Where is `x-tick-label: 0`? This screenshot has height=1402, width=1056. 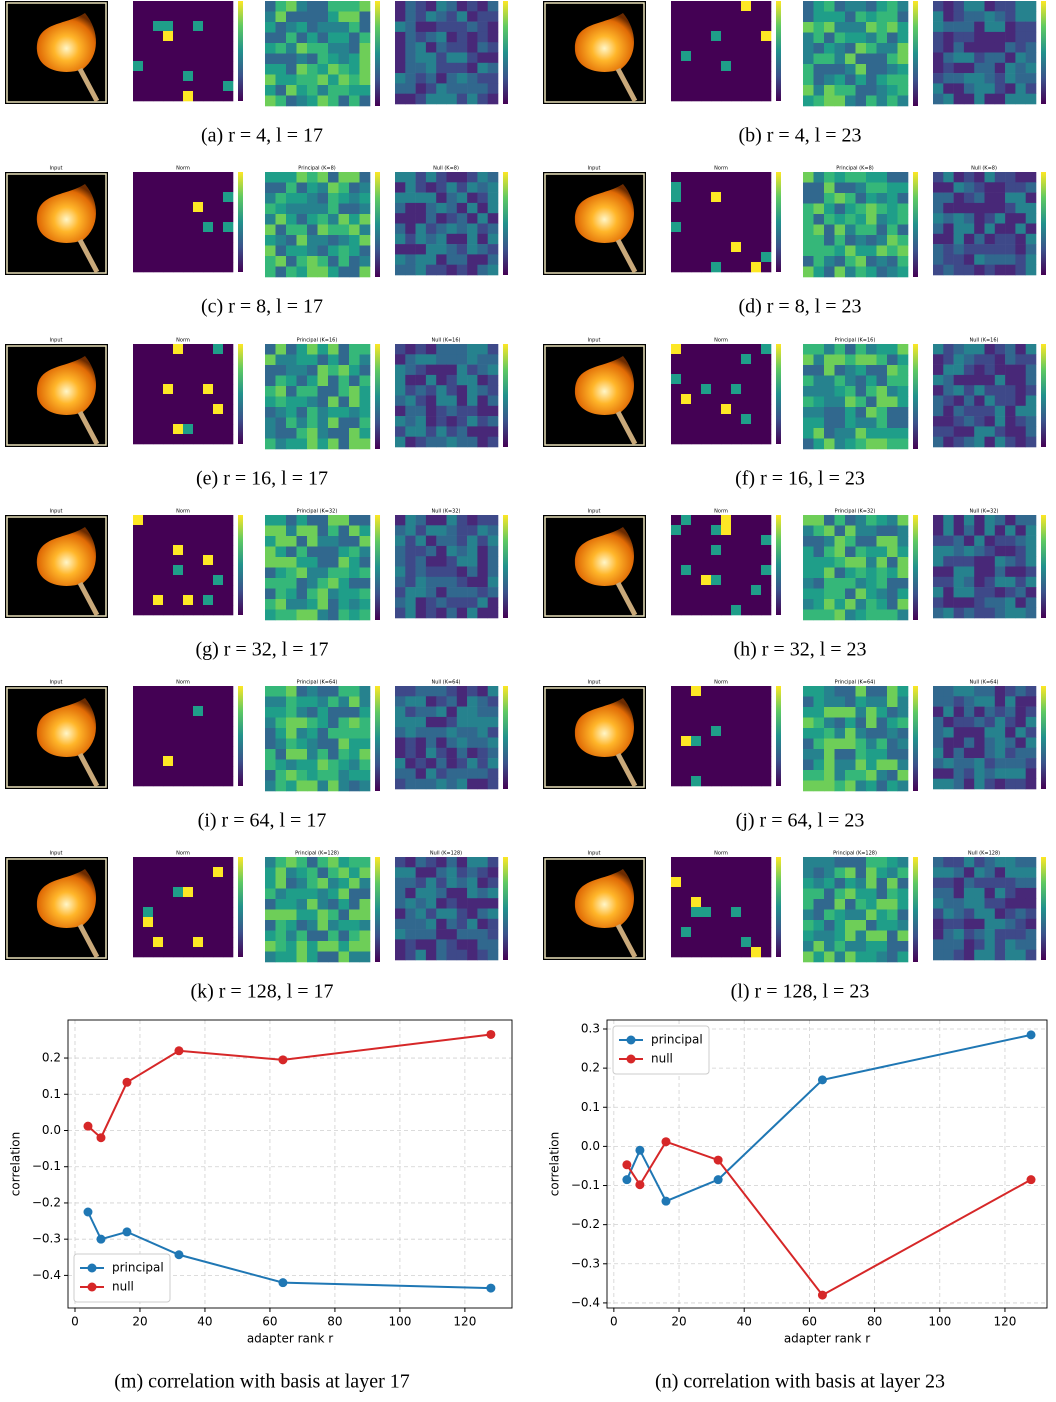 x-tick-label: 0 is located at coordinates (75, 1322).